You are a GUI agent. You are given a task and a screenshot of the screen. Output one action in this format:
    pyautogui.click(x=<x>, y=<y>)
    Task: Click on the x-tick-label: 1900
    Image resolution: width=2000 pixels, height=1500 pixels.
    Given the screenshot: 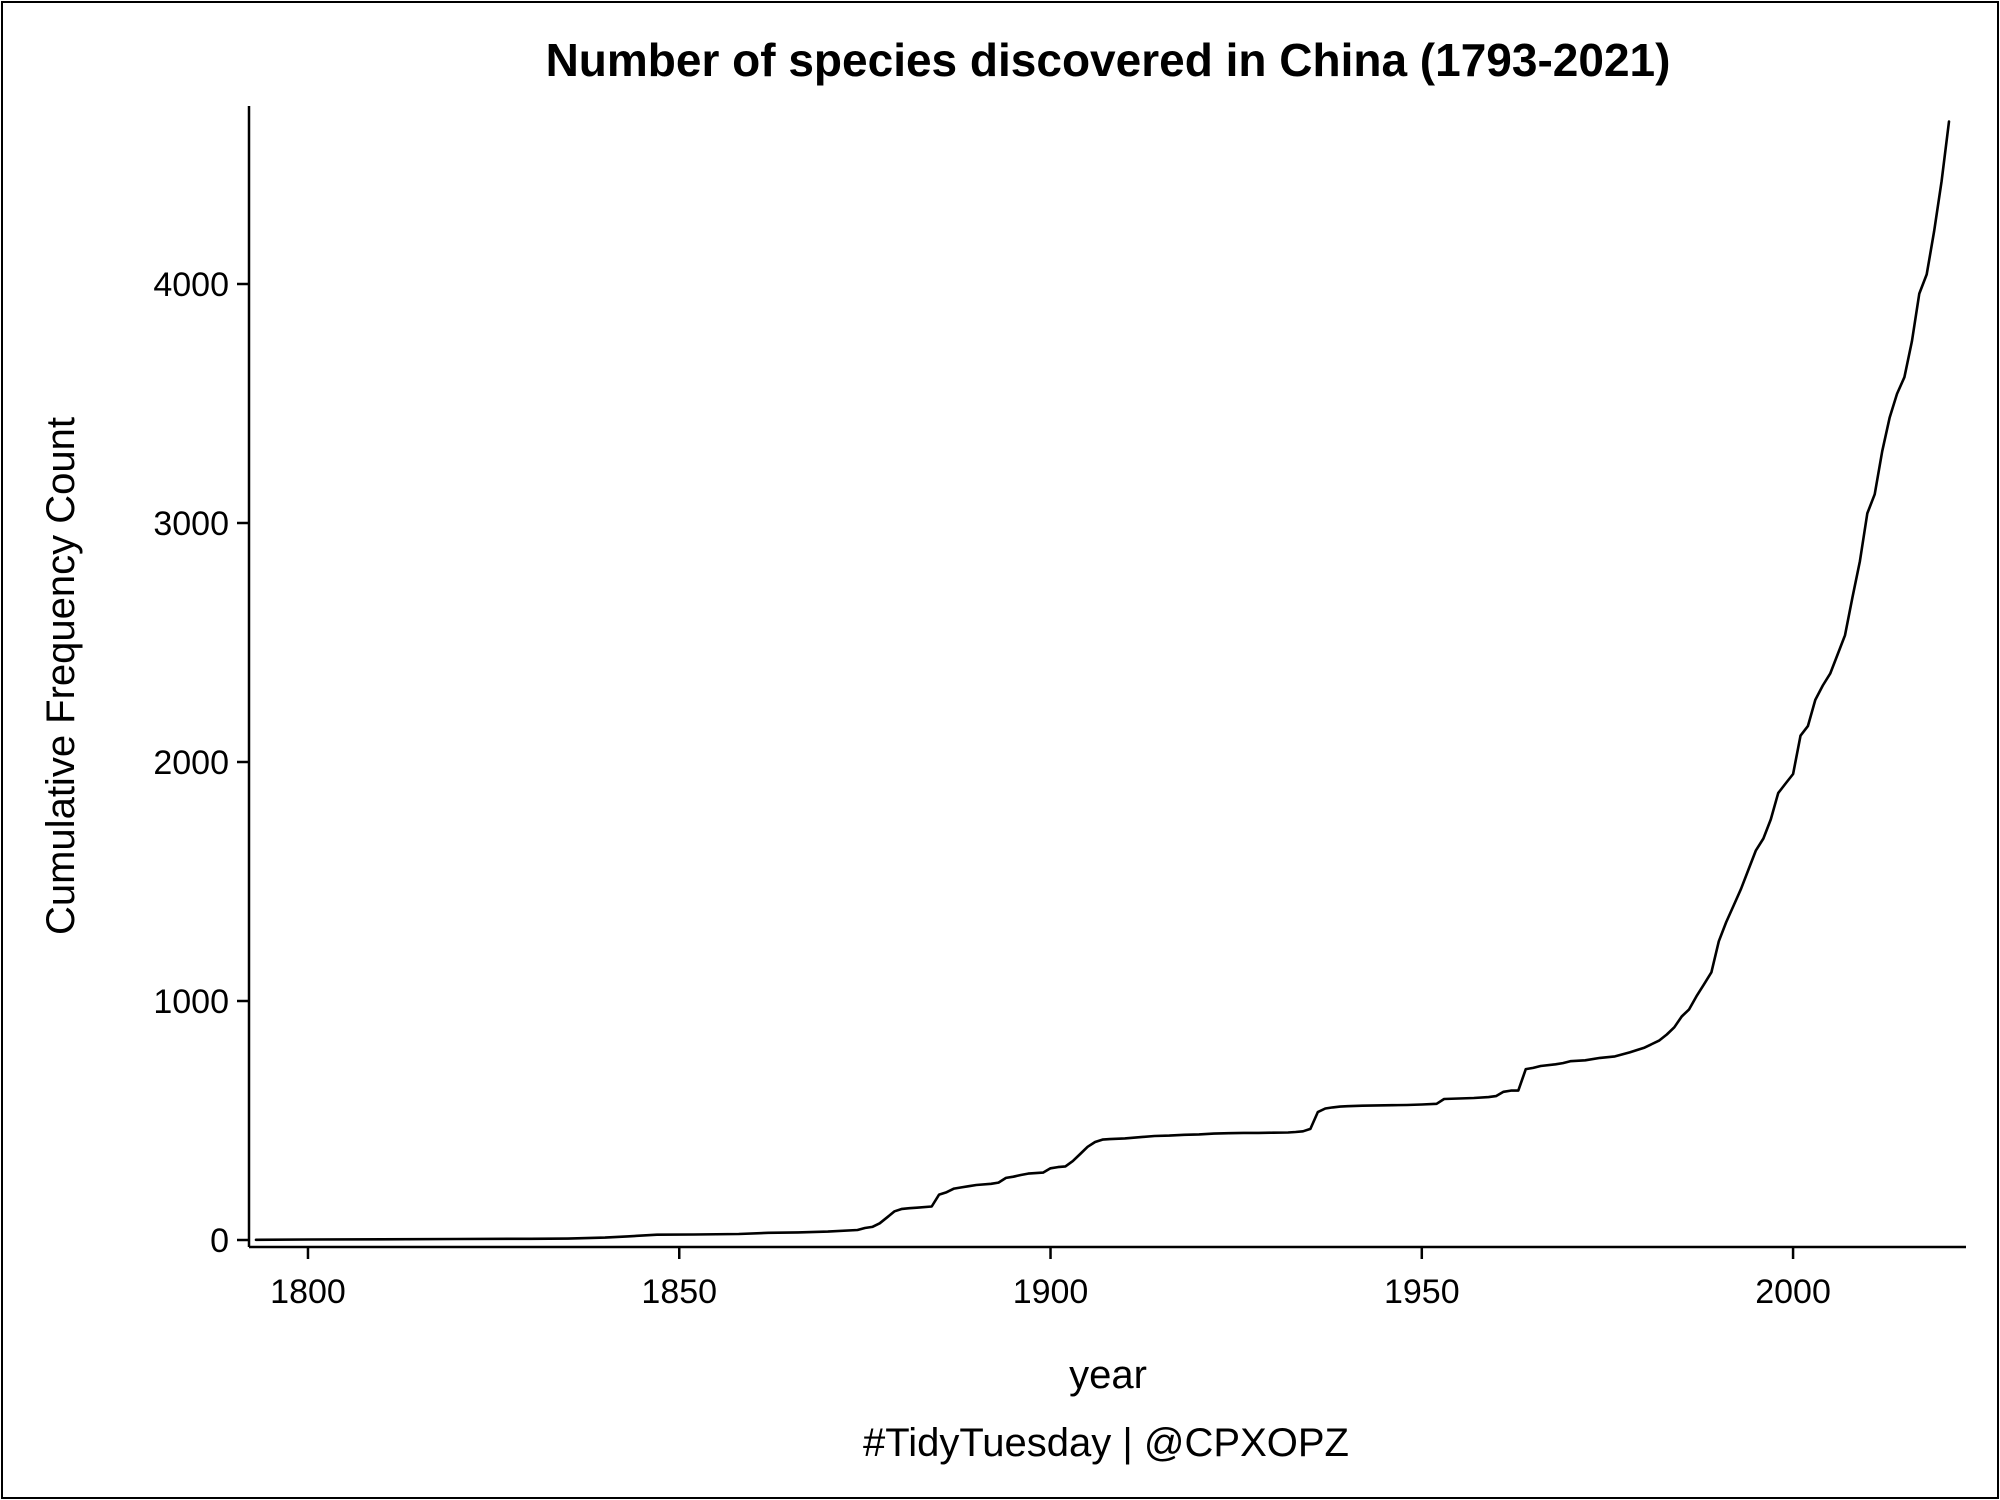 What is the action you would take?
    pyautogui.click(x=1051, y=1292)
    